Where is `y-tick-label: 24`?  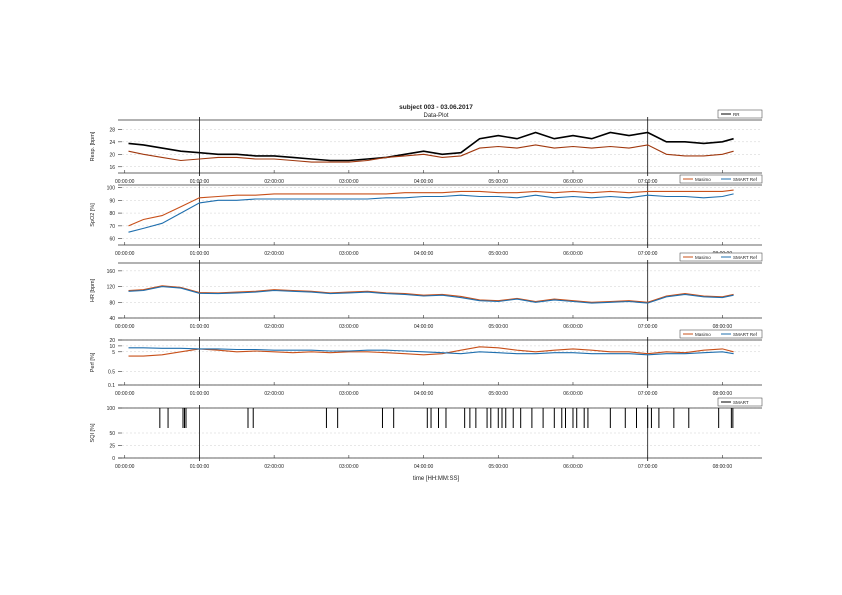 y-tick-label: 24 is located at coordinates (112, 143).